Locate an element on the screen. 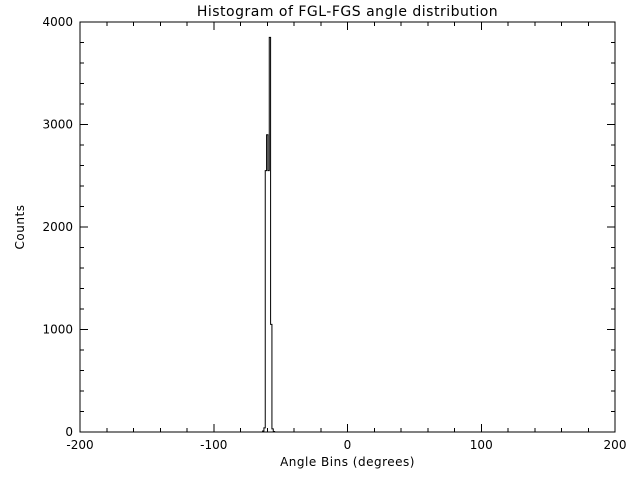 Image resolution: width=640 pixels, height=480 pixels. x-axis-label: Angle Bins (degrees) is located at coordinates (347, 462).